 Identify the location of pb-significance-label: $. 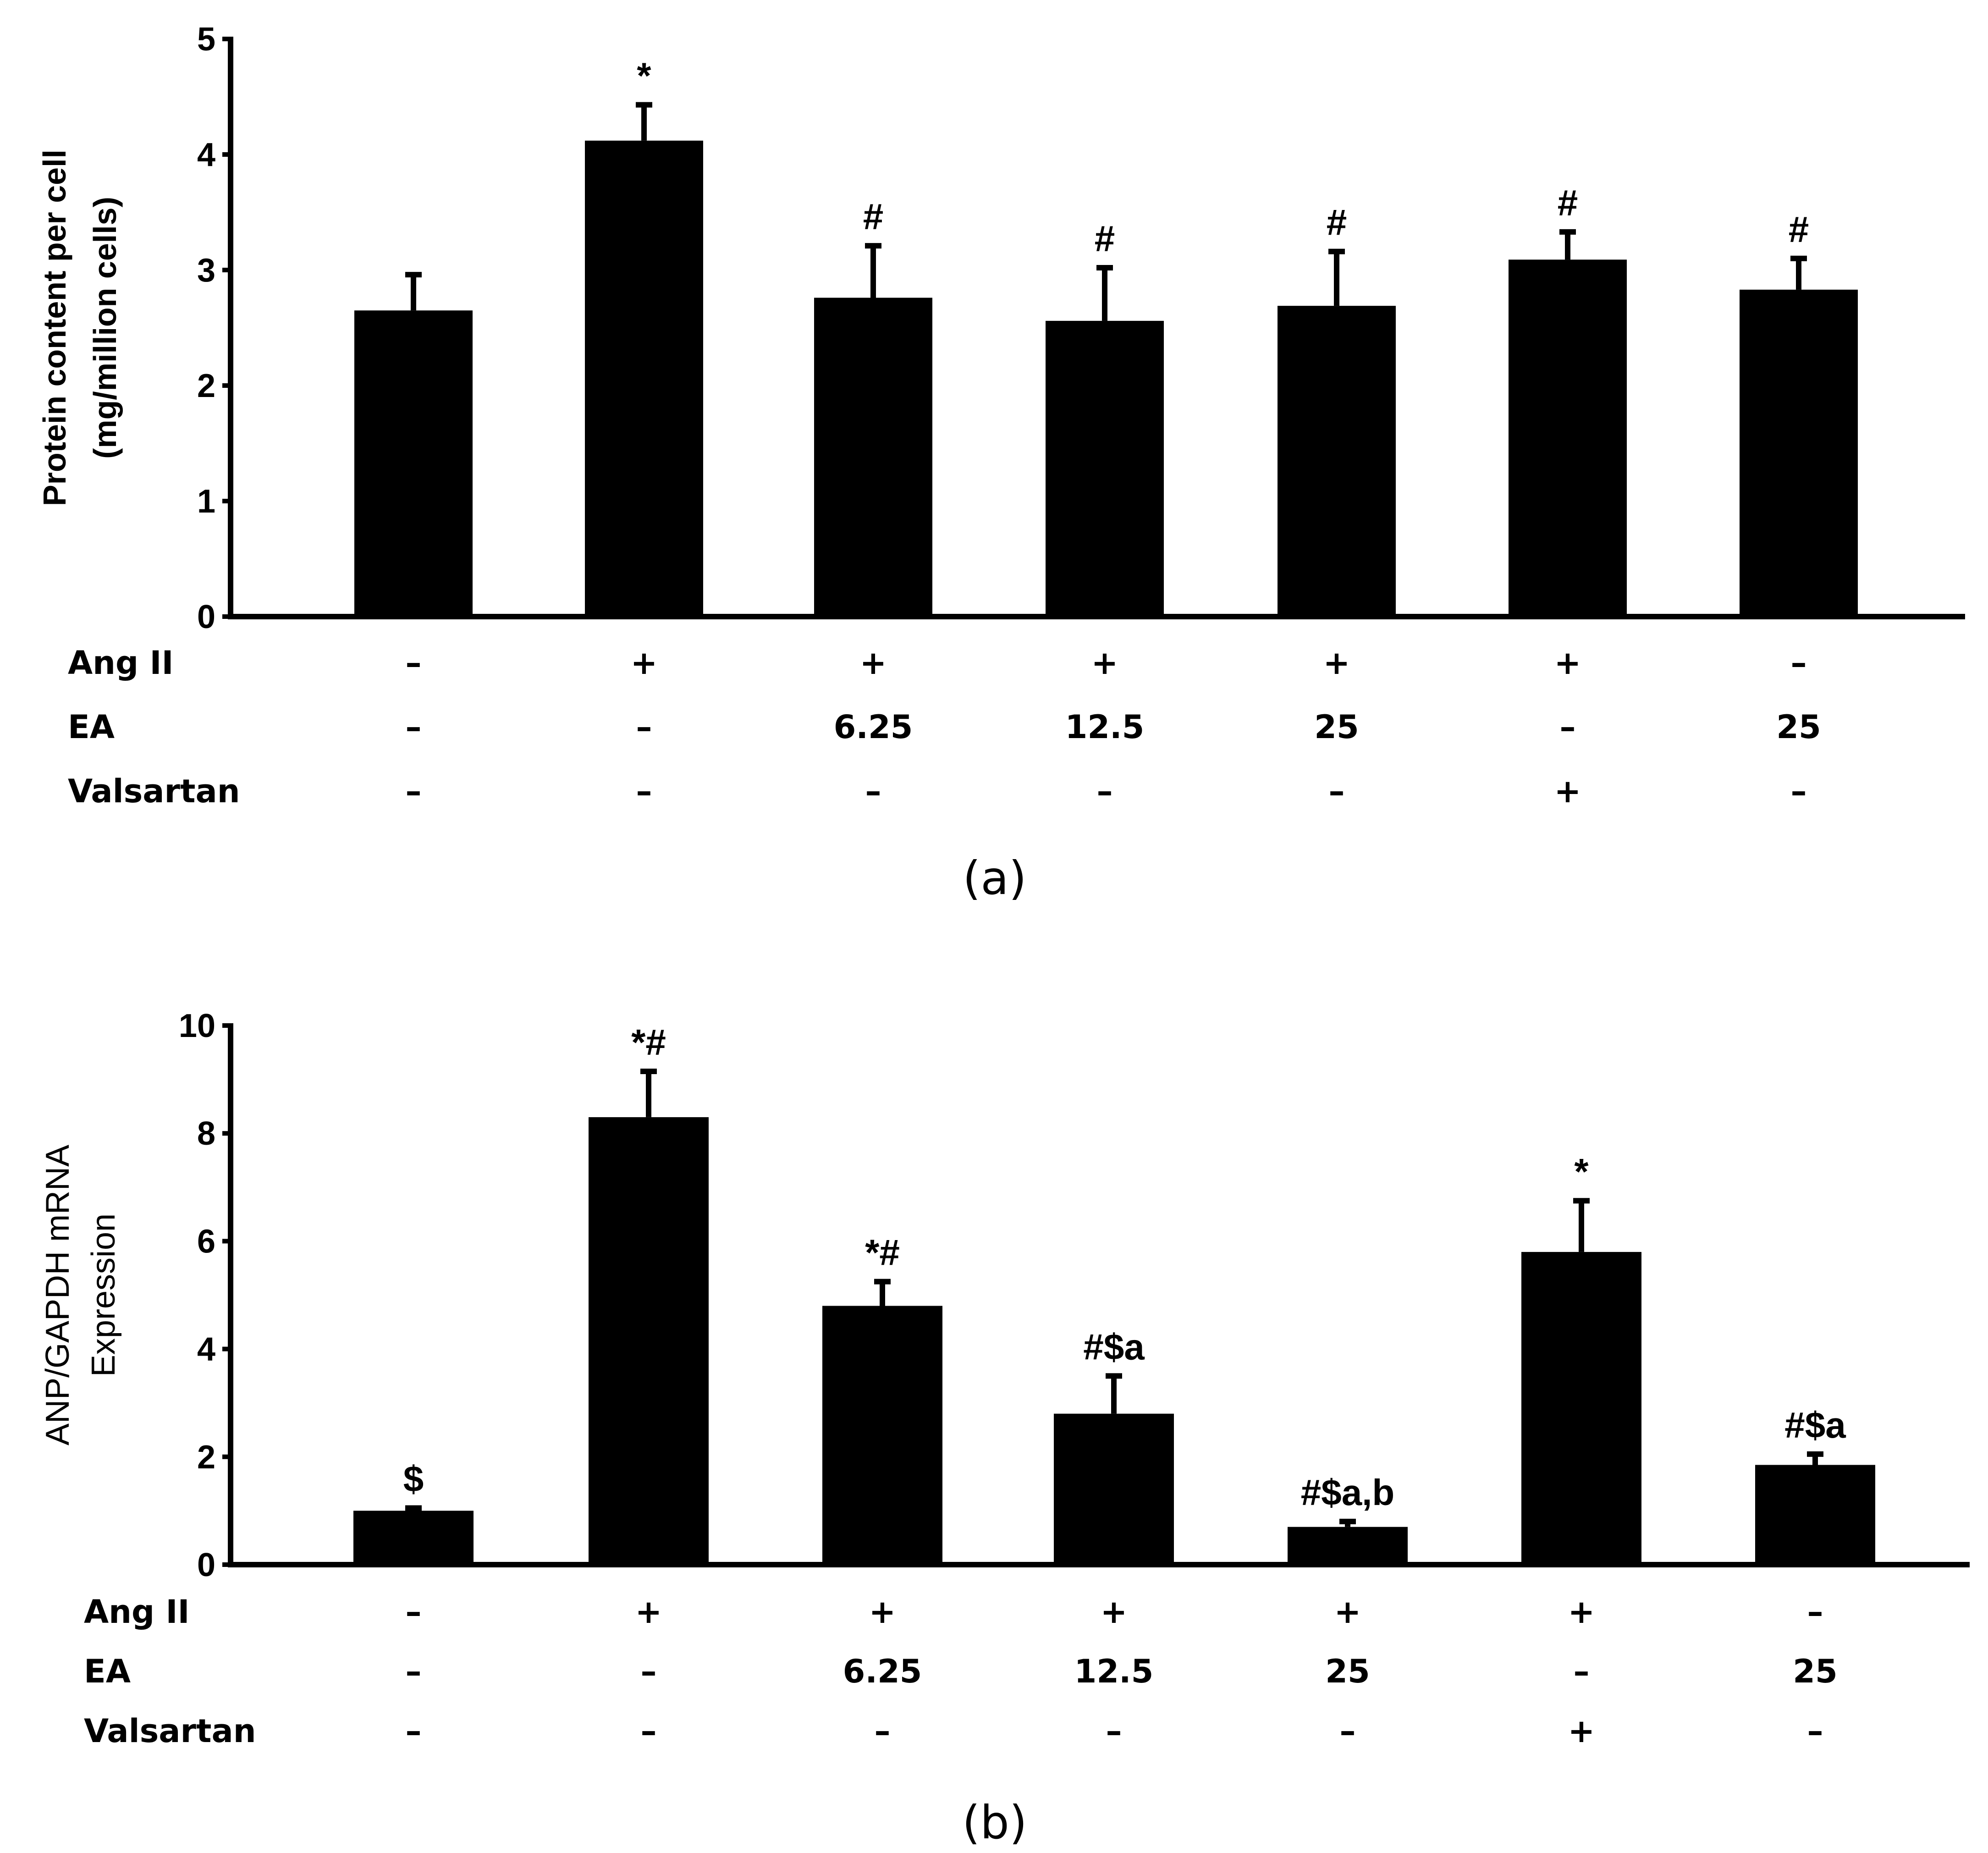
(414, 1480).